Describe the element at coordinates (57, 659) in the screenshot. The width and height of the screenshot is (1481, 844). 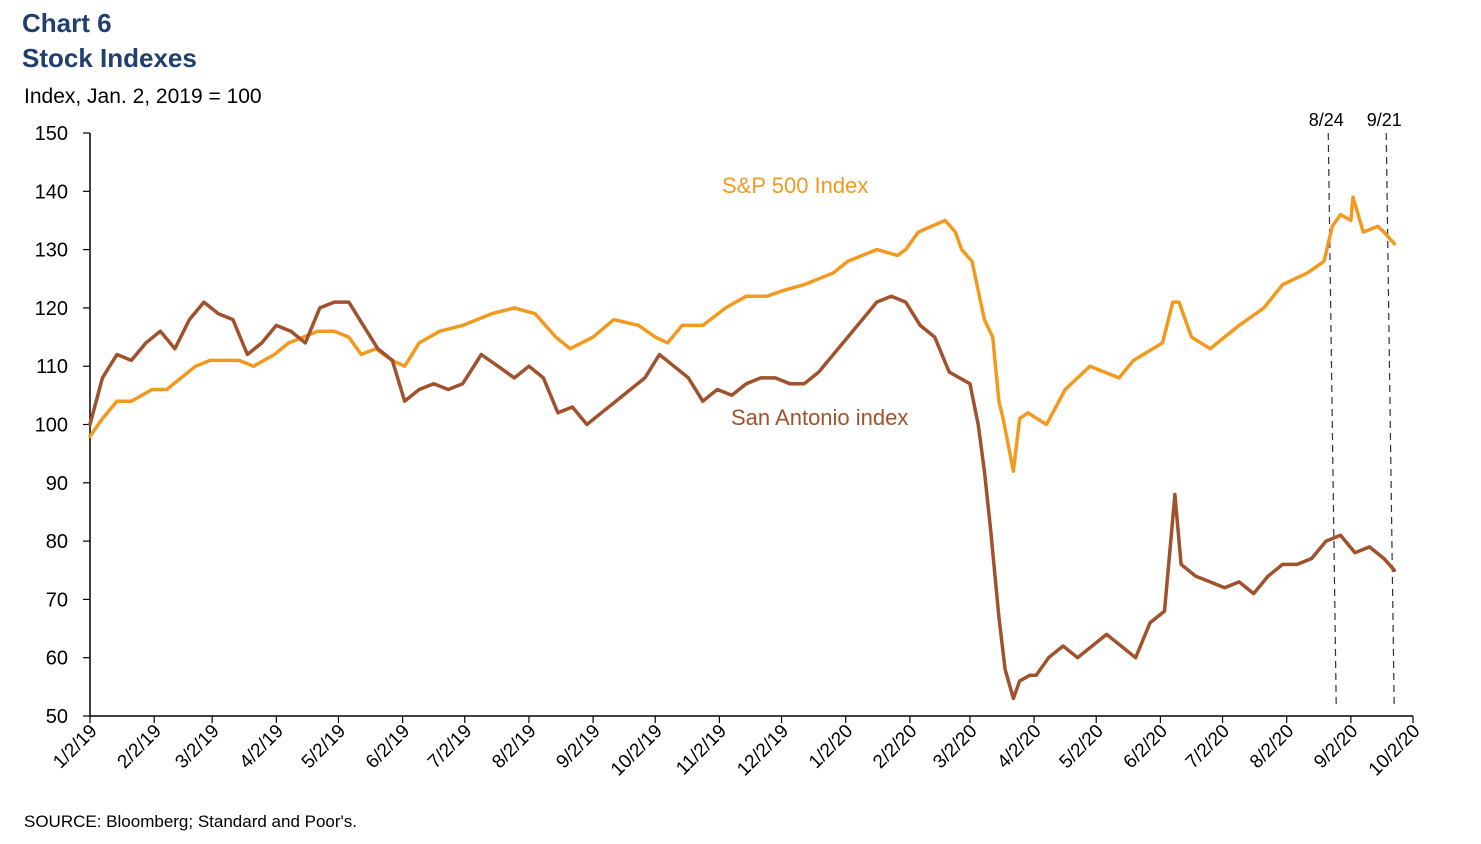
I see `y-tick-label: 60` at that location.